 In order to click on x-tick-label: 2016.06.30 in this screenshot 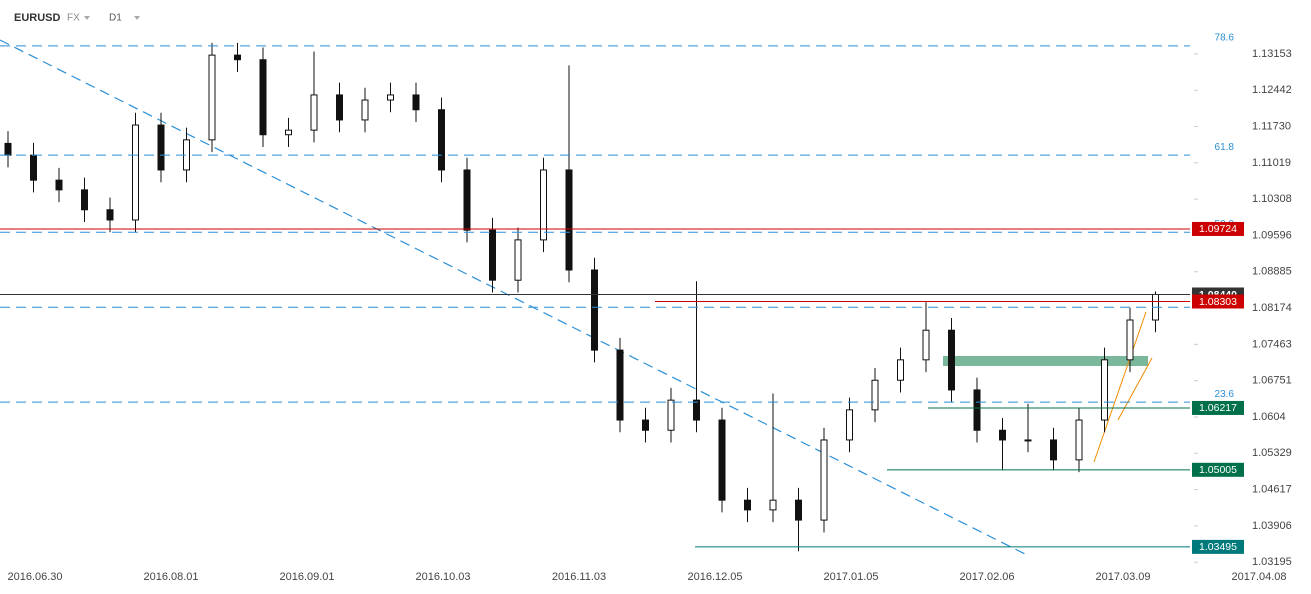, I will do `click(34, 577)`.